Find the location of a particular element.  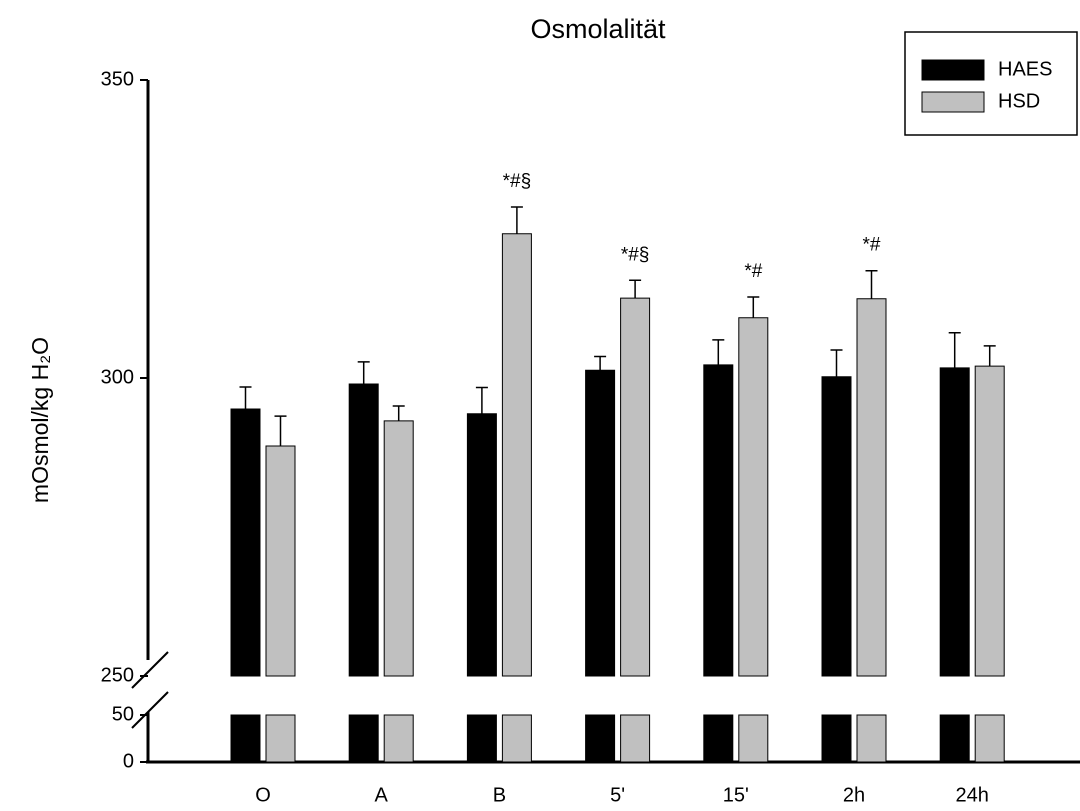

y-tick-label: 0 is located at coordinates (128, 761).